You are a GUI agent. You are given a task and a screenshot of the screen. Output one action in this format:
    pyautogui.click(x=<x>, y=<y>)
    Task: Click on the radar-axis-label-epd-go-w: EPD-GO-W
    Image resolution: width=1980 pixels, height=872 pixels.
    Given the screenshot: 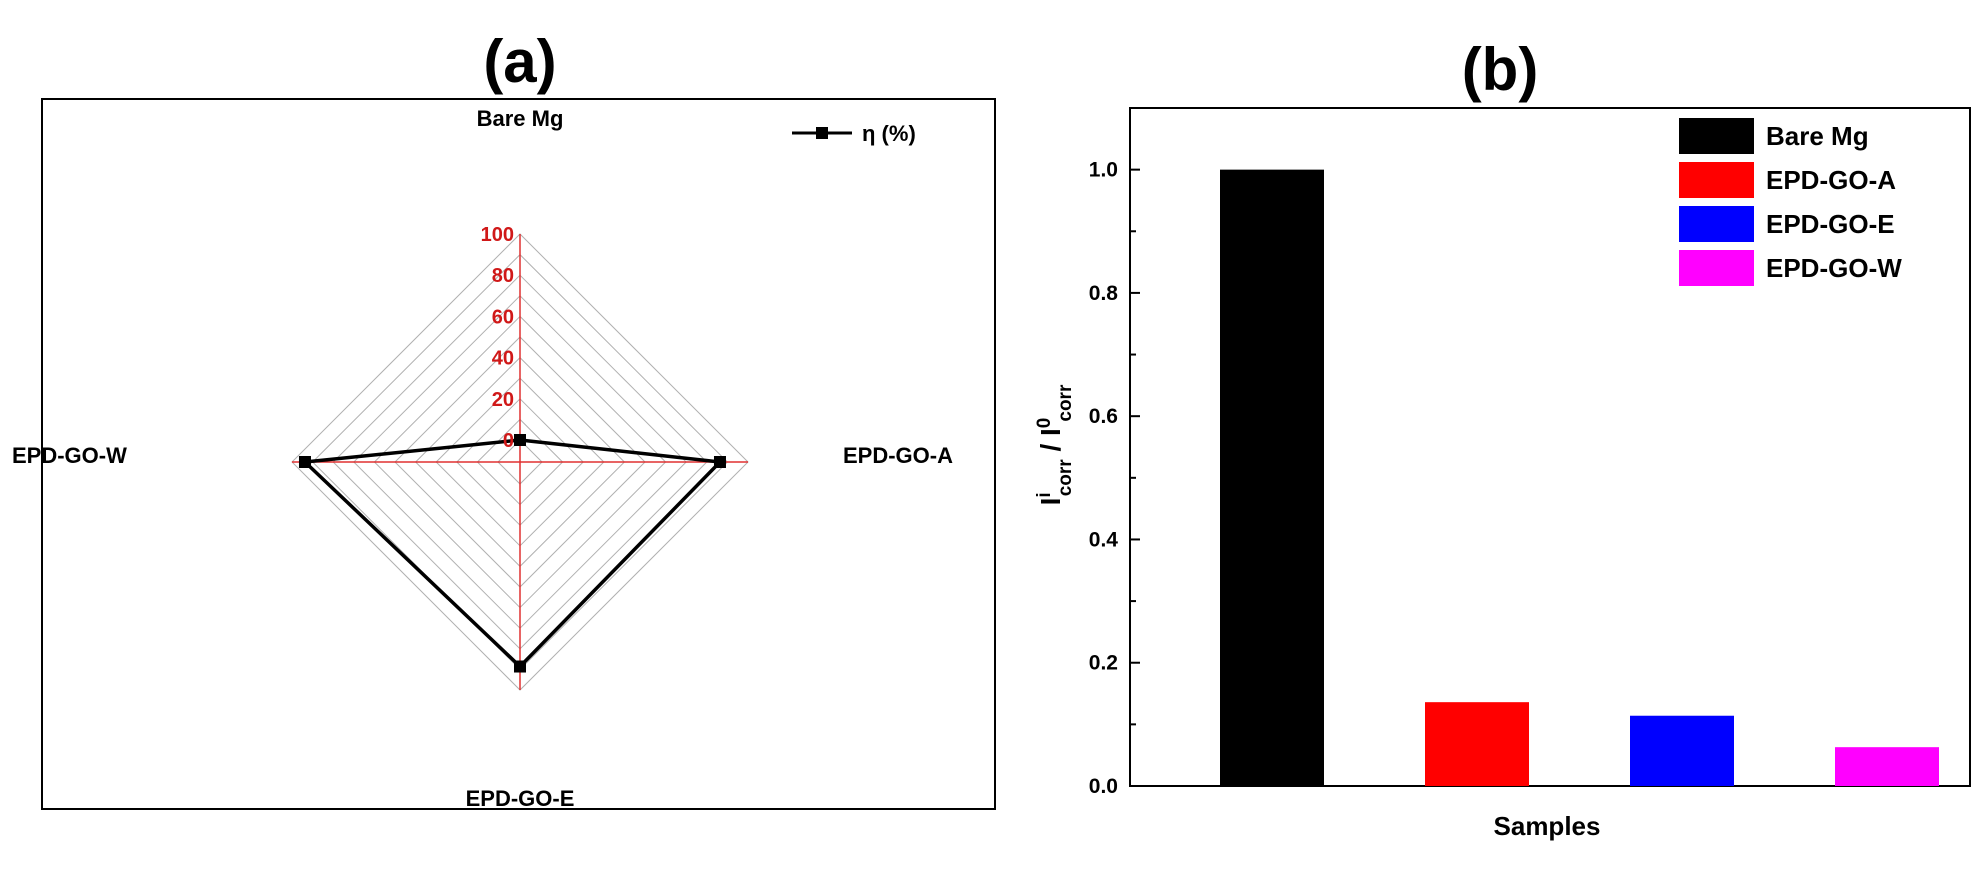 What is the action you would take?
    pyautogui.click(x=69, y=455)
    